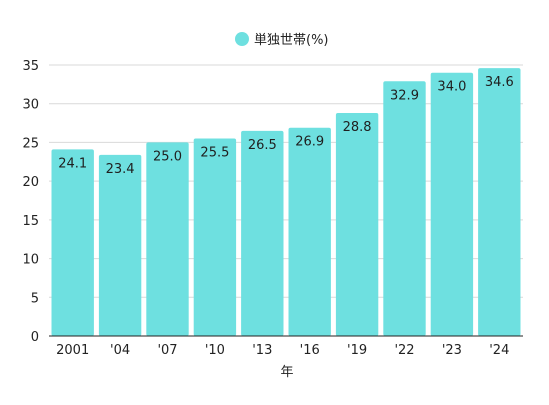 This screenshot has width=549, height=405. Describe the element at coordinates (262, 145) in the screenshot. I see `data-label: 26.5` at that location.